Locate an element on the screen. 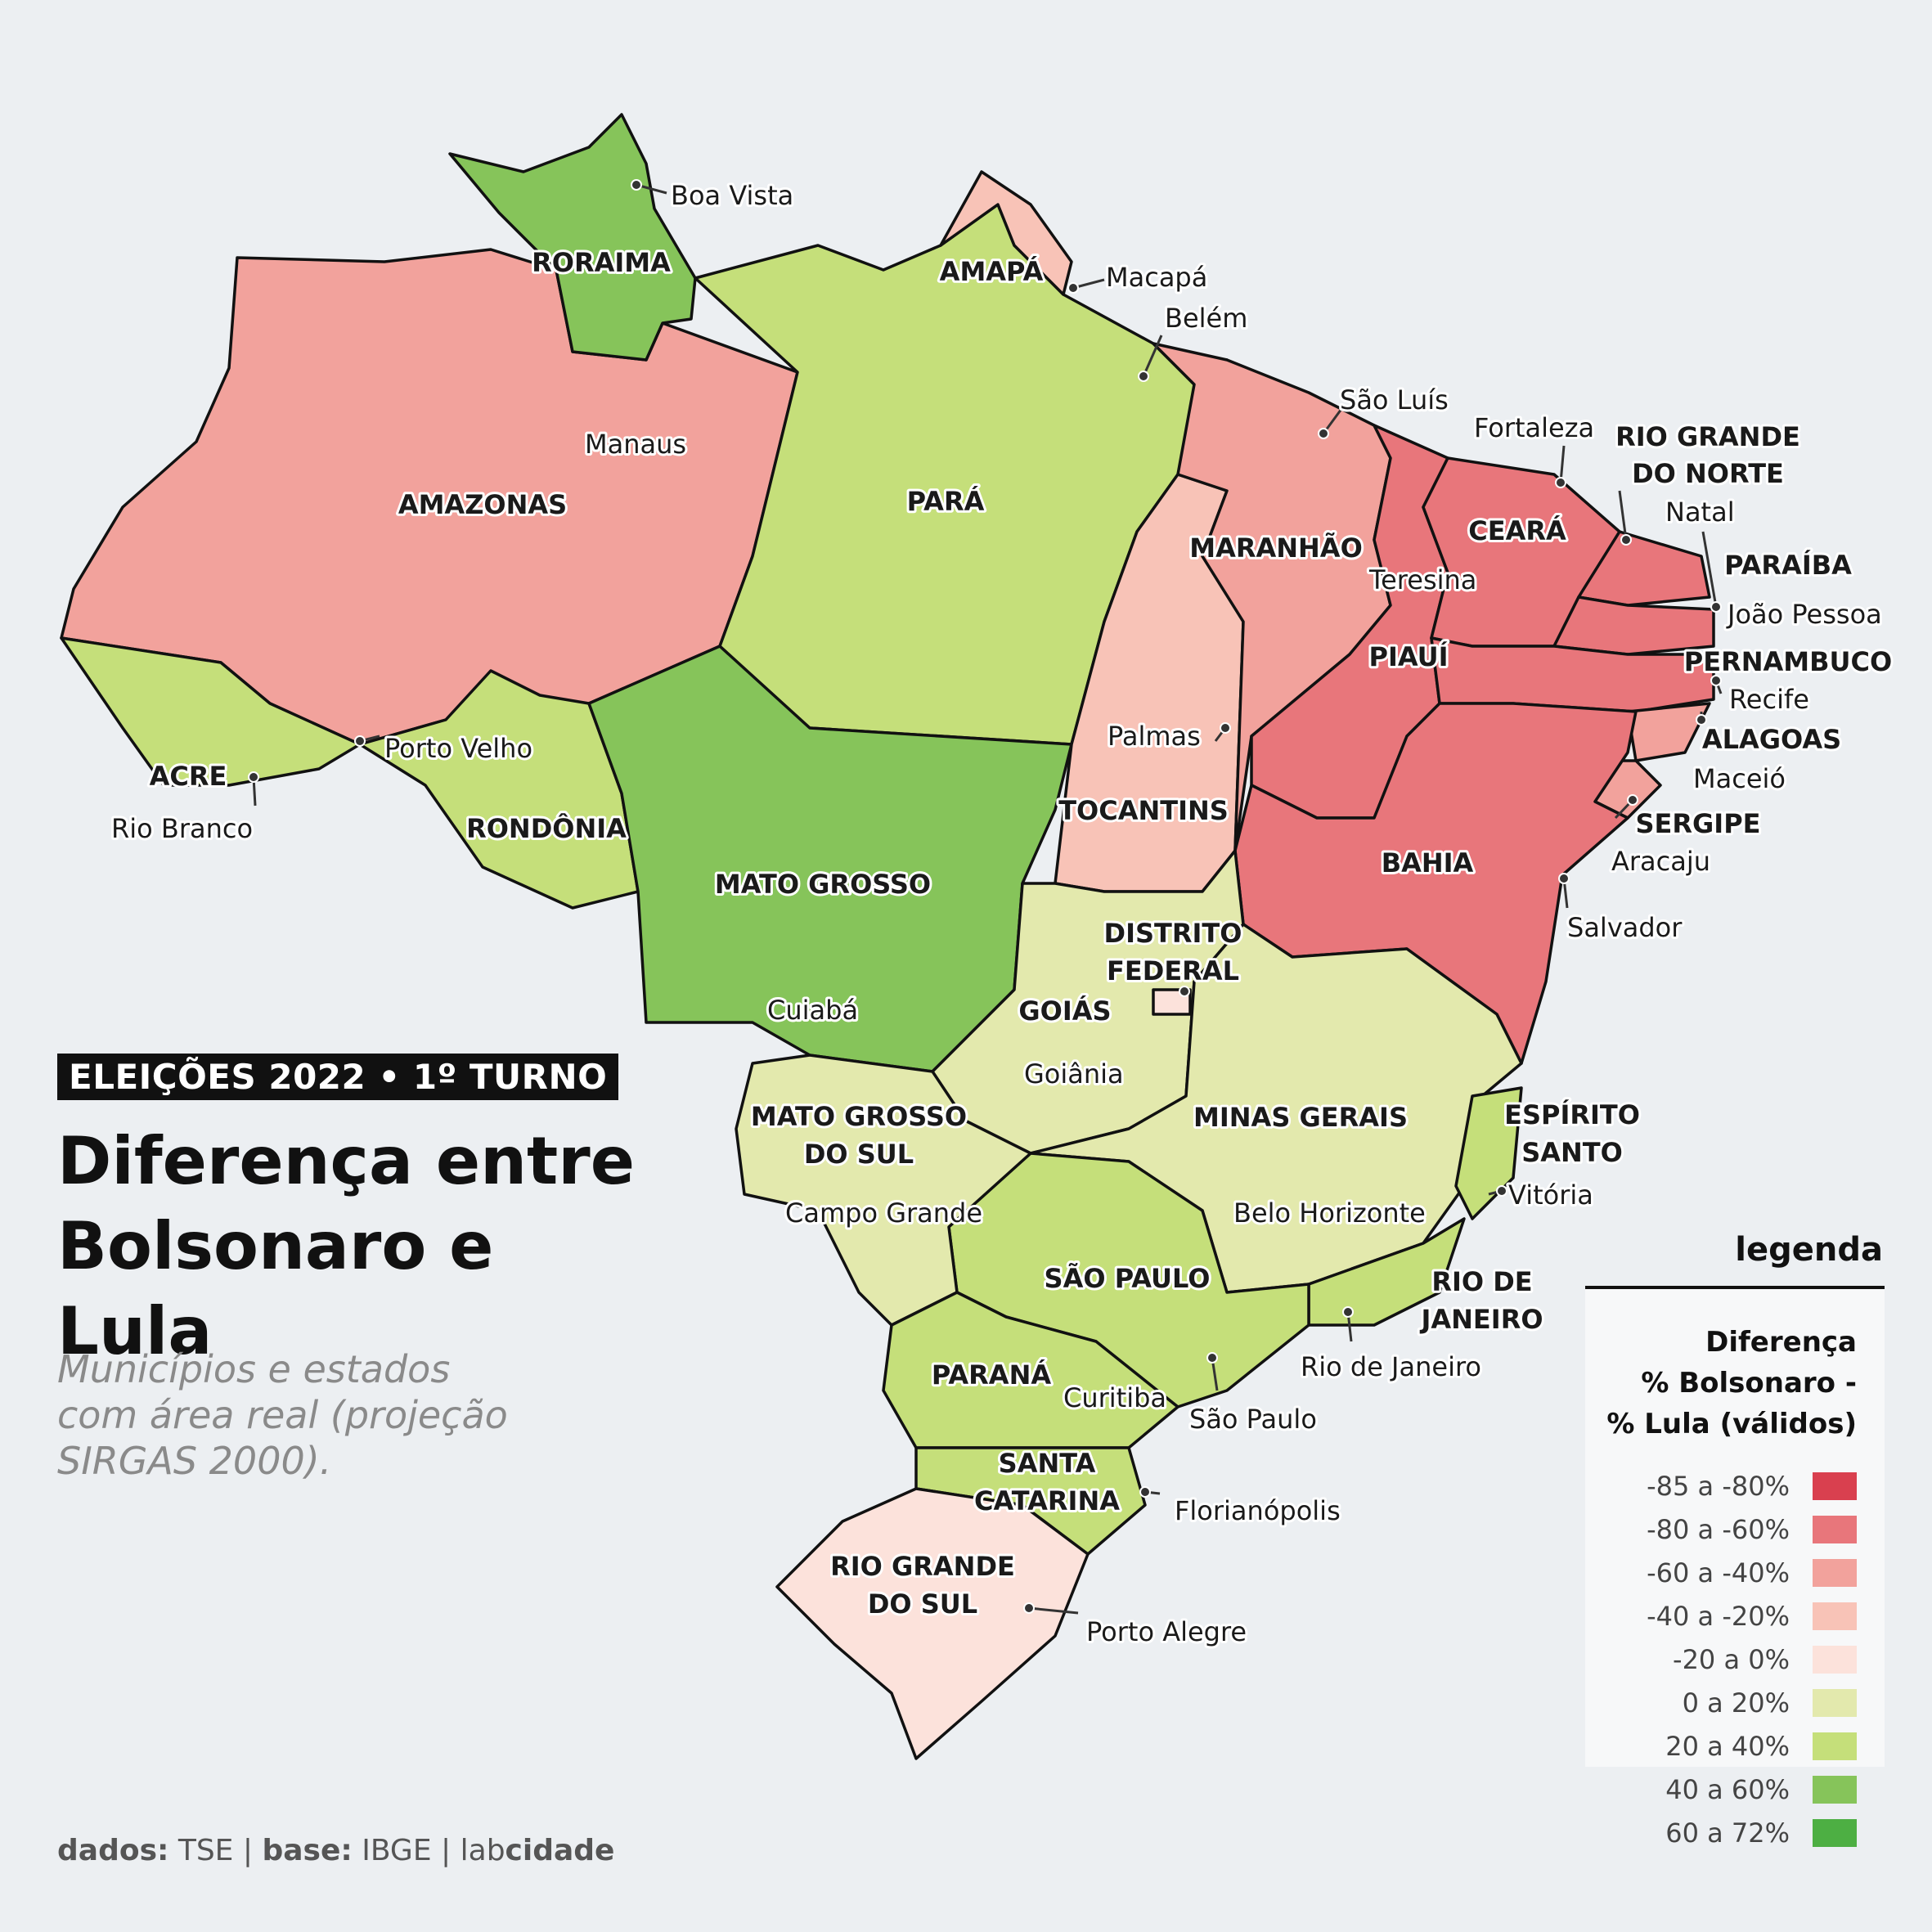 The image size is (1932, 1932). state-shape-acre is located at coordinates (211, 712).